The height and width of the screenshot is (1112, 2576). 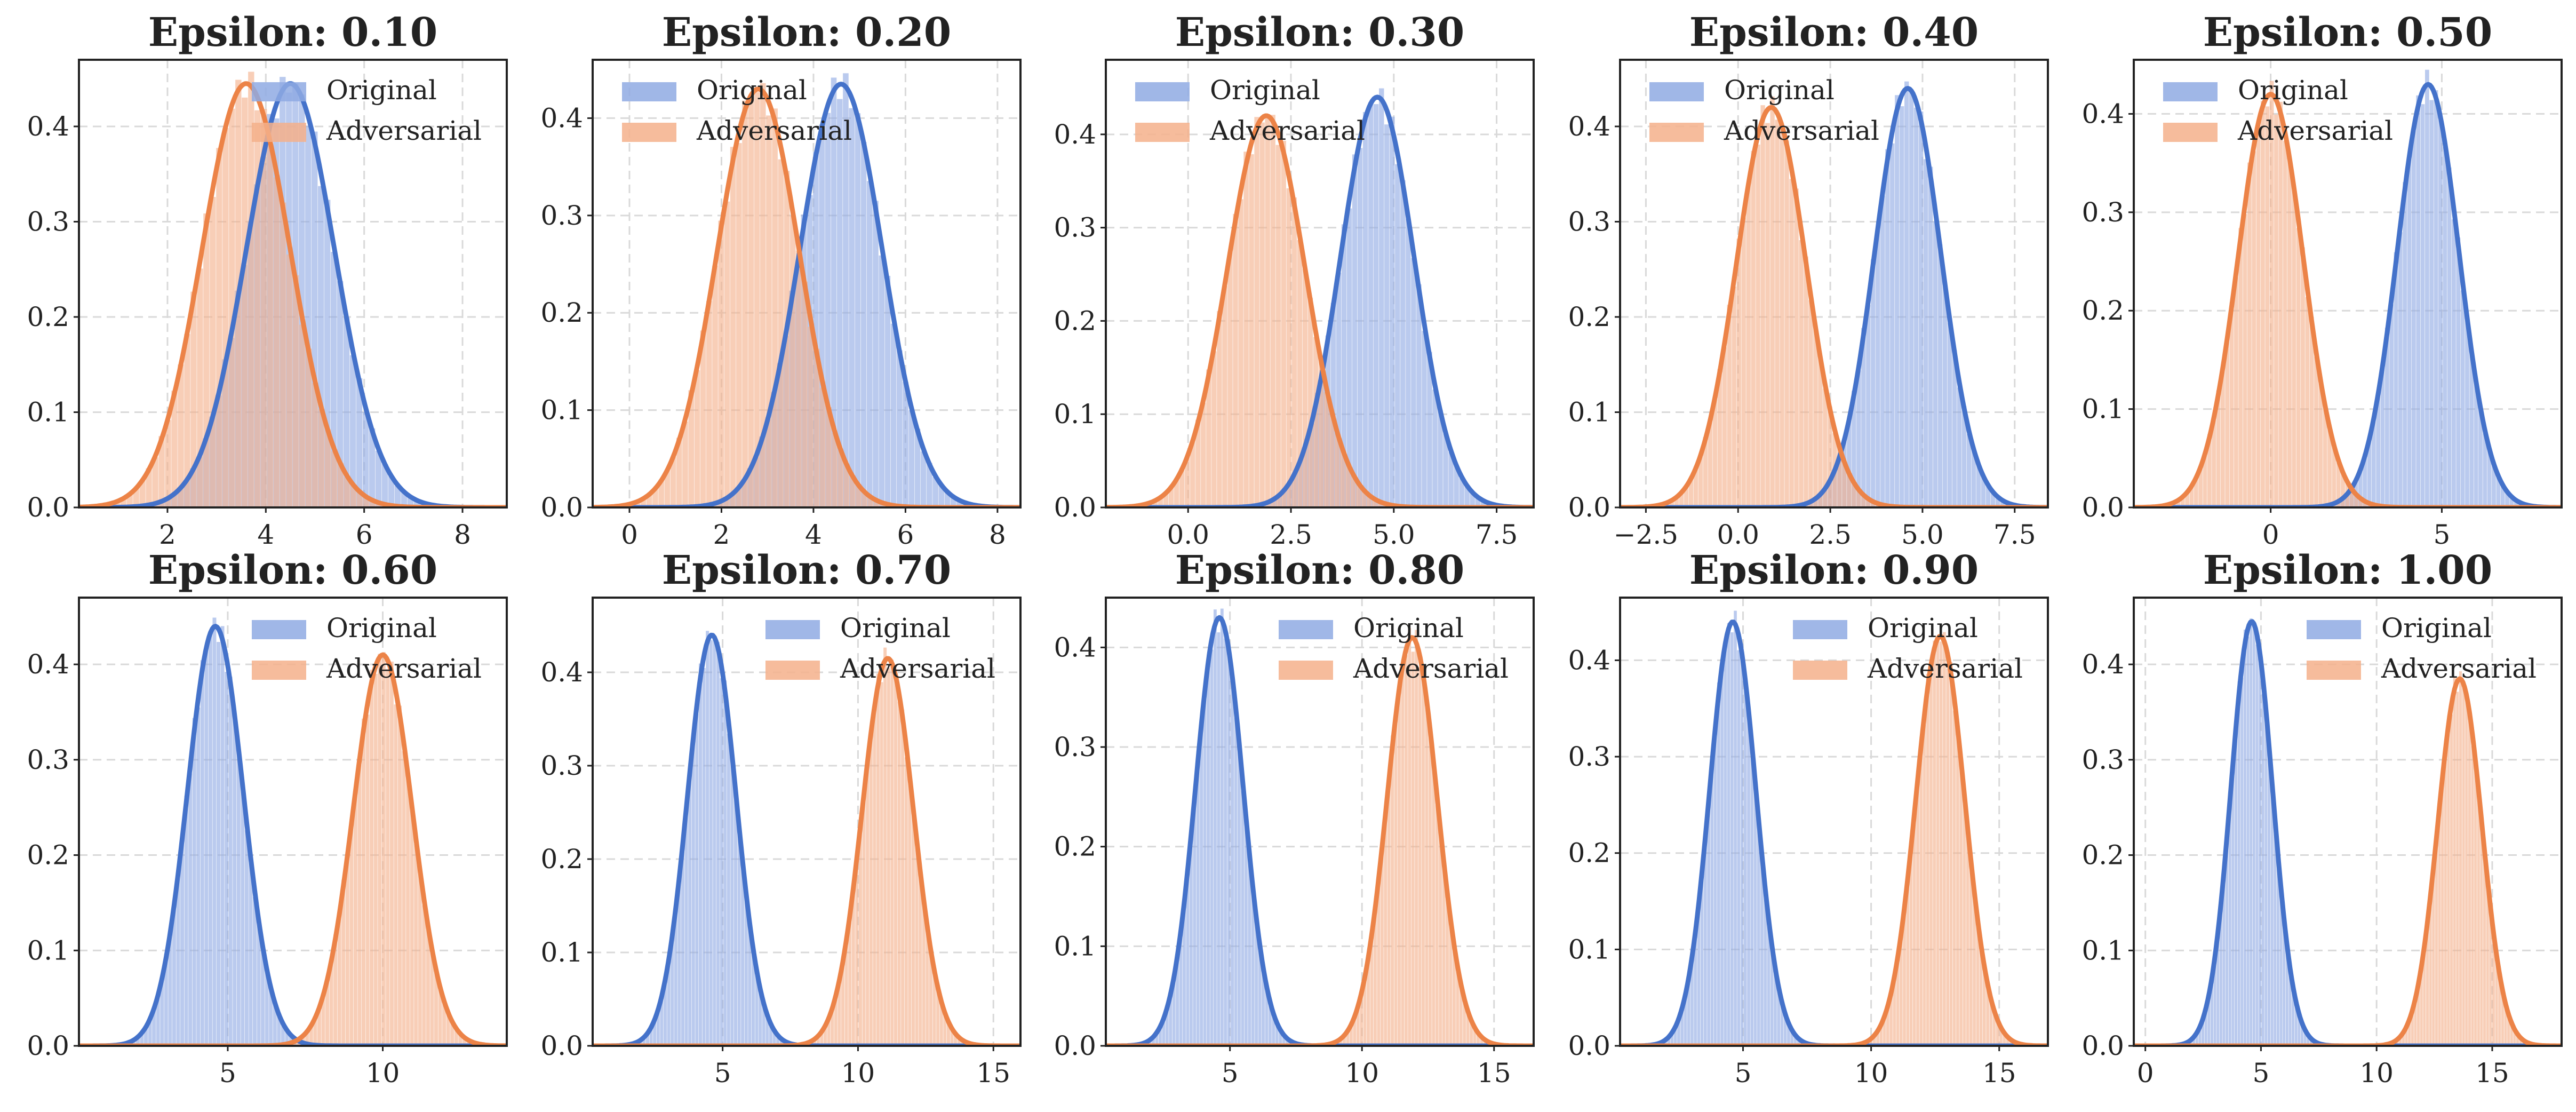 I want to click on x-tick-label: 10, so click(x=1362, y=1073).